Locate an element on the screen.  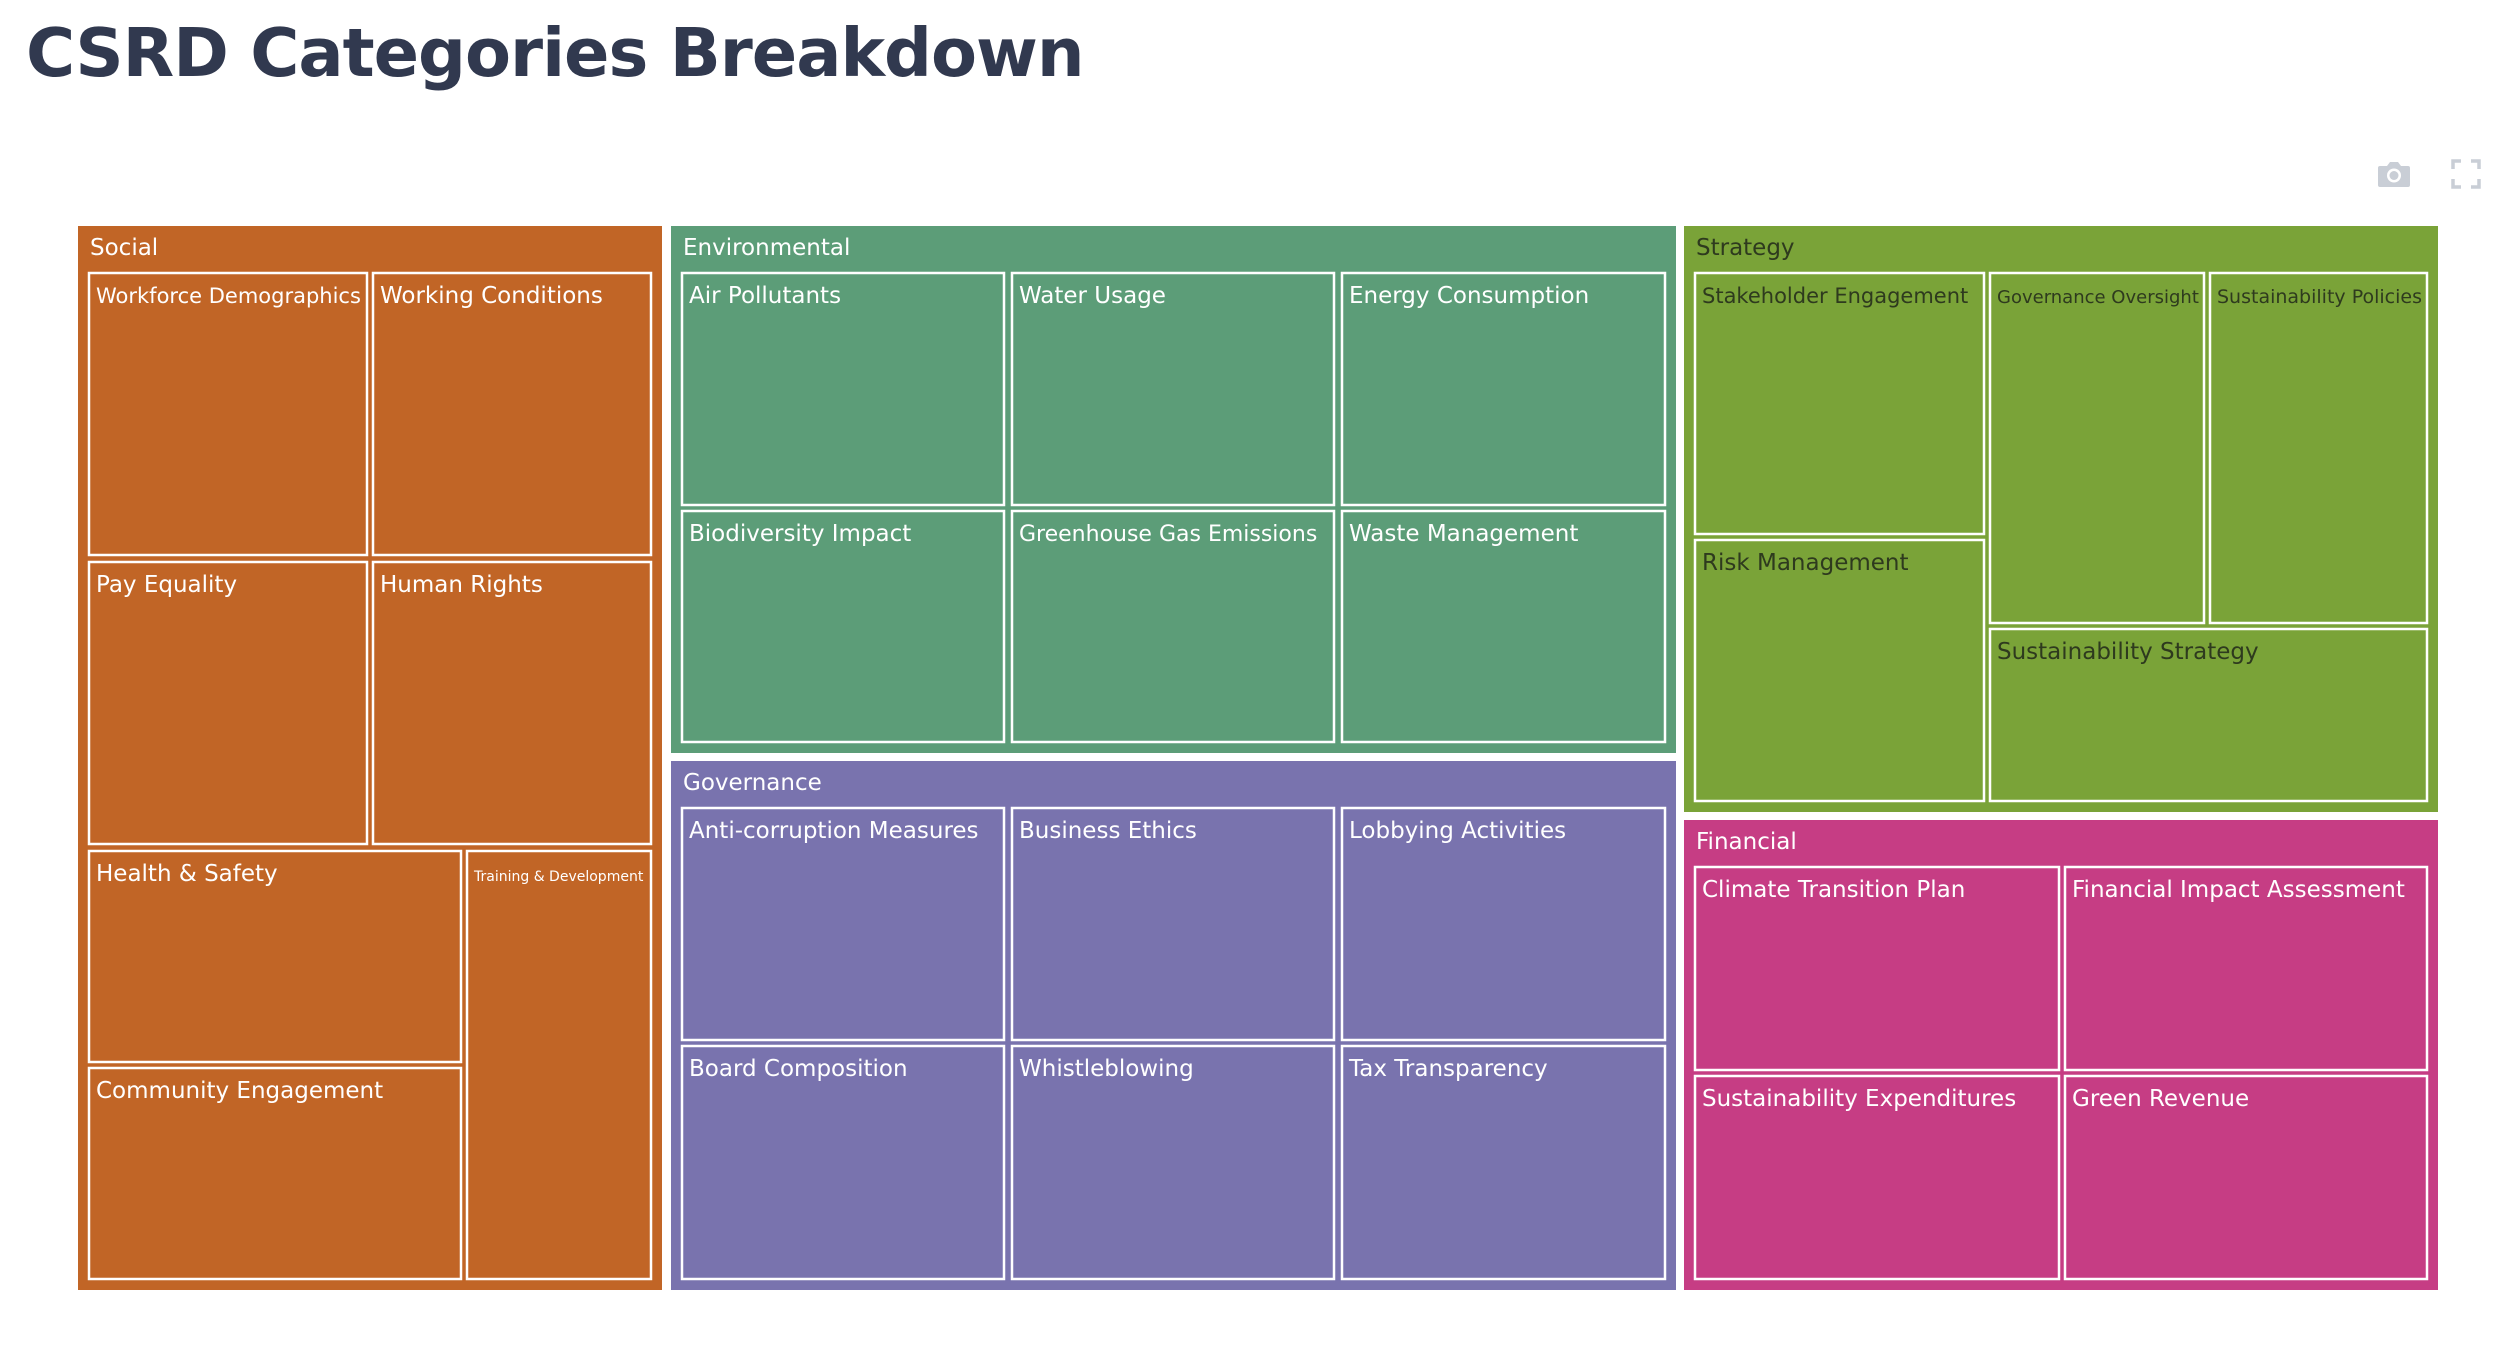
tile-label-working-conditions: Working Conditions is located at coordinates (491, 296).